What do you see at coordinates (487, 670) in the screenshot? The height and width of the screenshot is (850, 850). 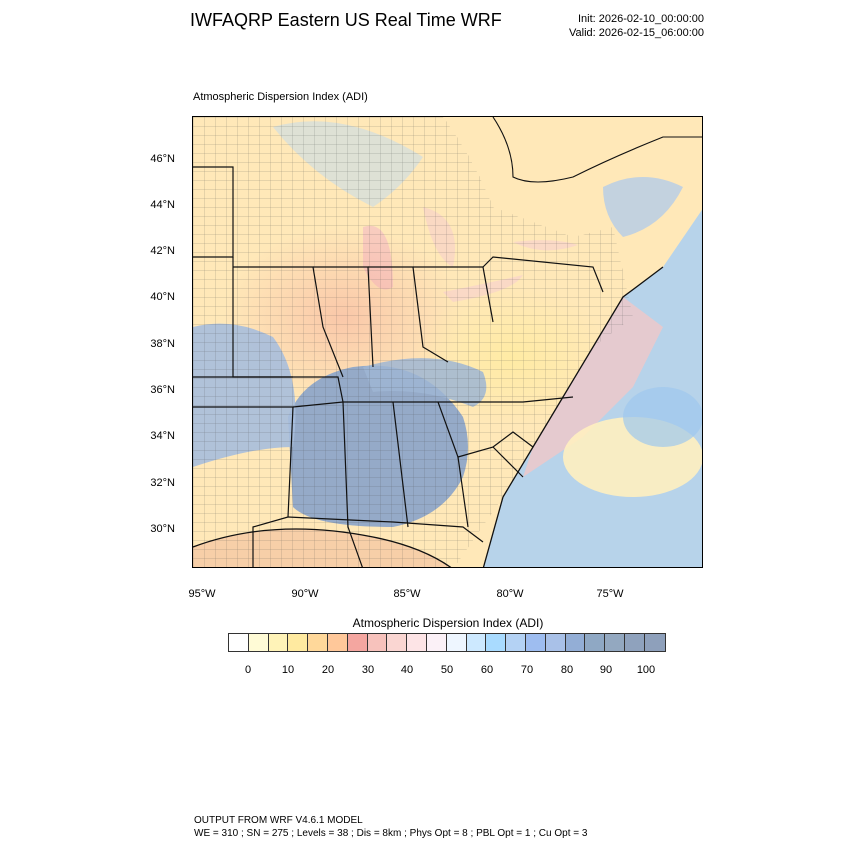 I see `colorbar-tick-60: 60` at bounding box center [487, 670].